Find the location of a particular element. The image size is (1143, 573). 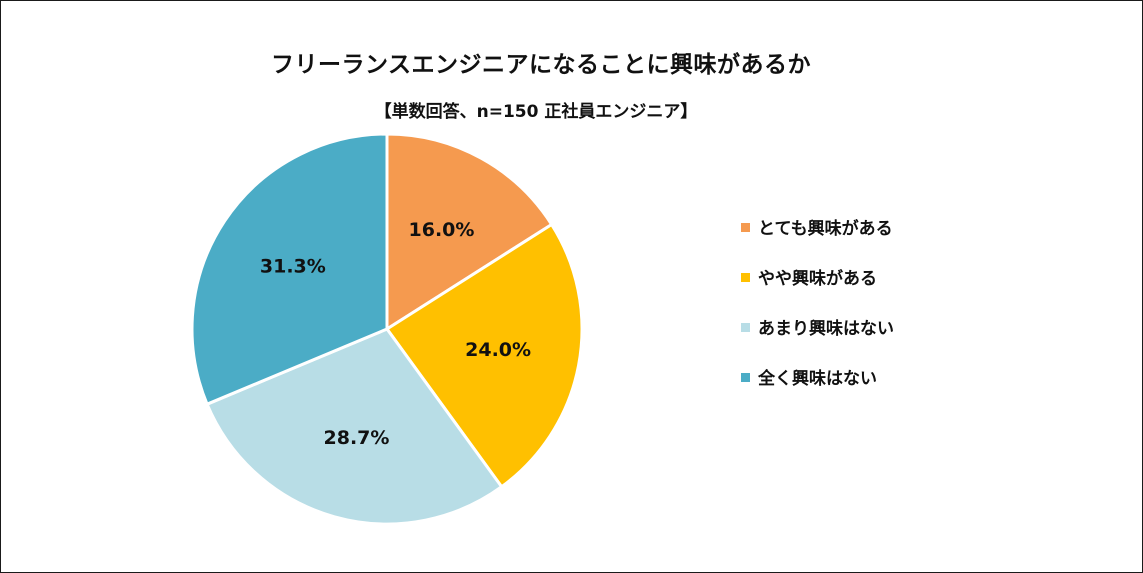

legend: とても興味がある やや興味がある あまり興味はない 全く興味はない is located at coordinates (817, 301).